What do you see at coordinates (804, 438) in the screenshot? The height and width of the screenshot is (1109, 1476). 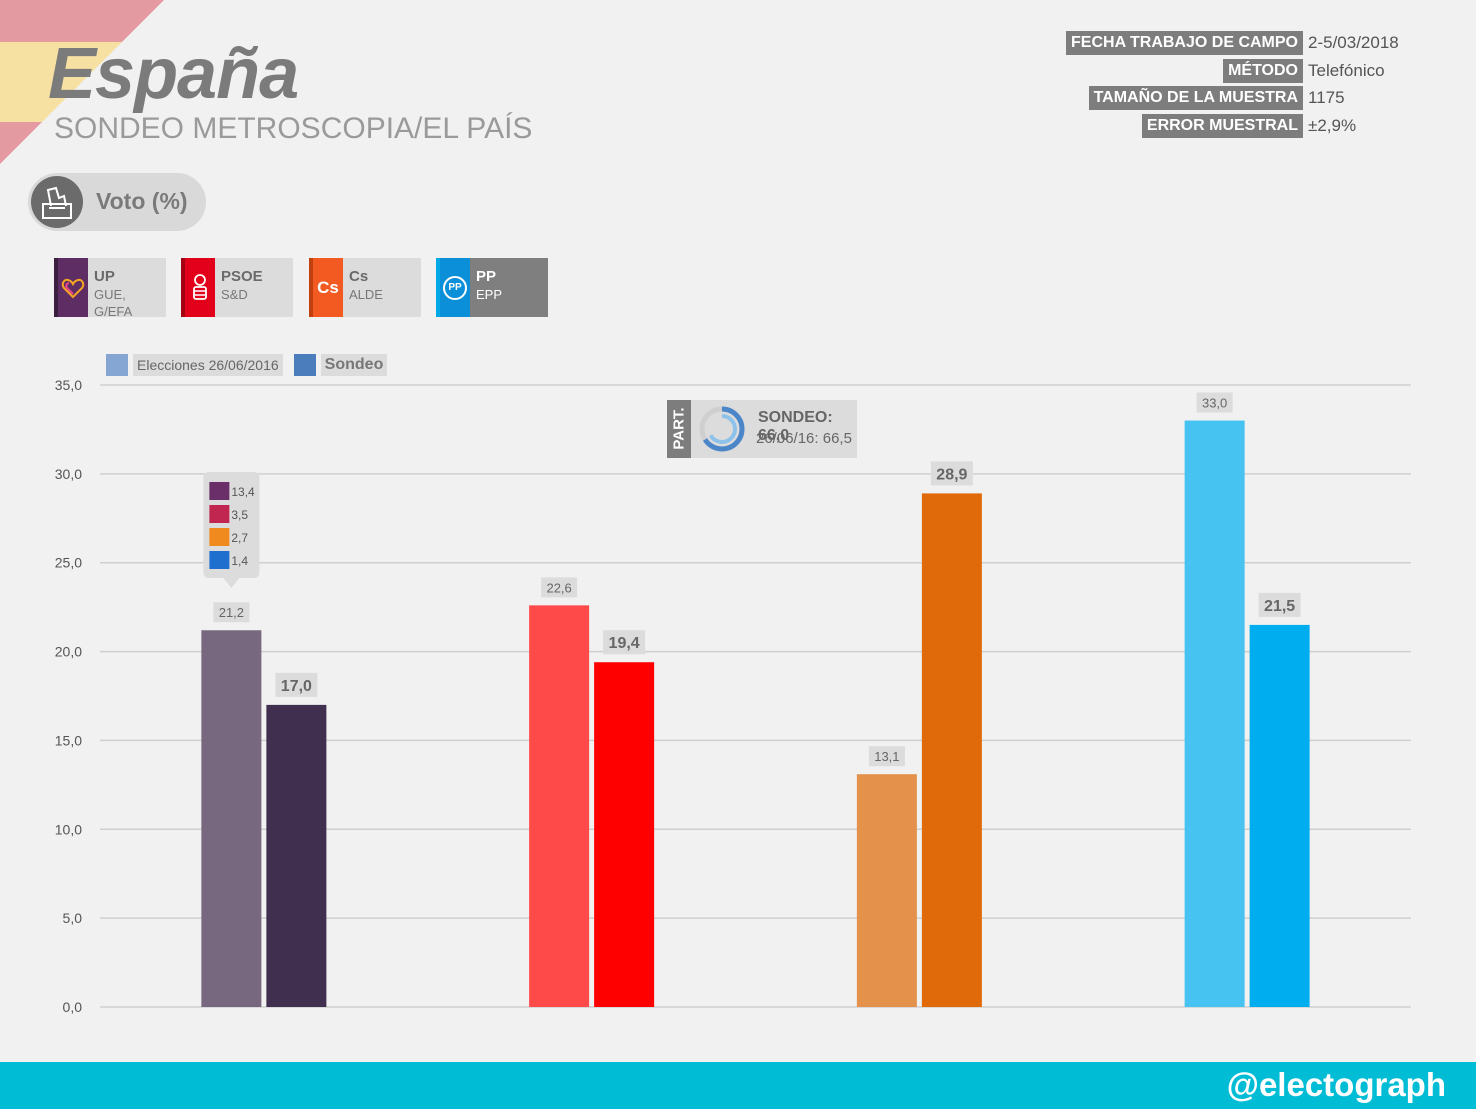 I see `participation-previous: 26/06/16: 66,5` at bounding box center [804, 438].